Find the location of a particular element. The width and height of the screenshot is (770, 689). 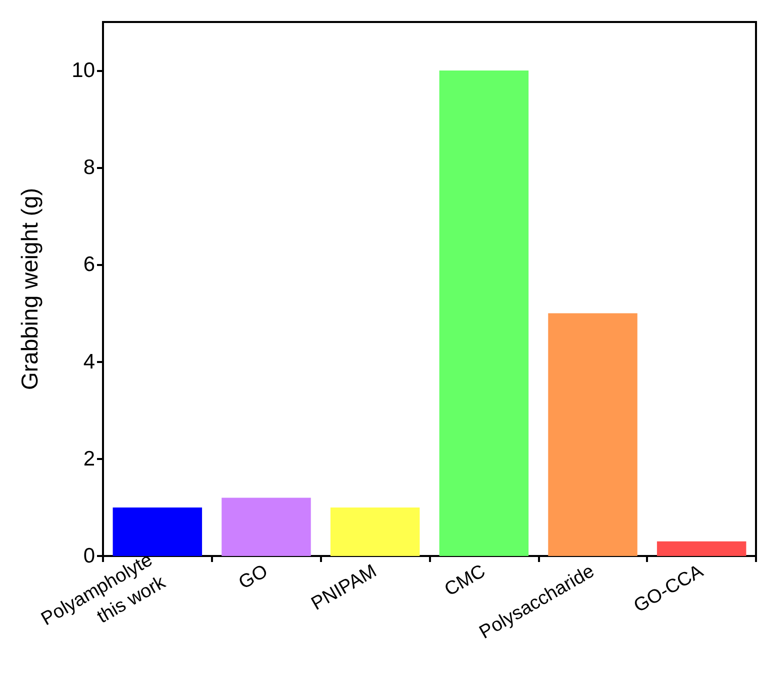

y-tick-label: 10 is located at coordinates (83, 70).